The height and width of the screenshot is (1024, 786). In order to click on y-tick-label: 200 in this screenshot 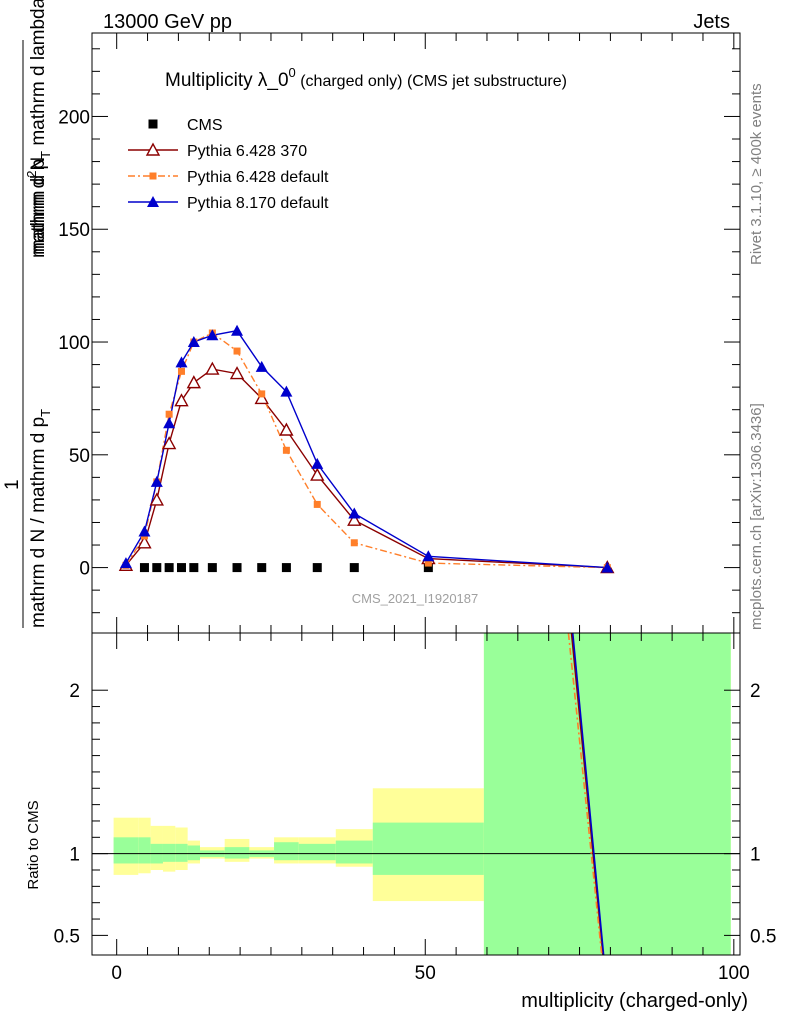, I will do `click(74, 117)`.